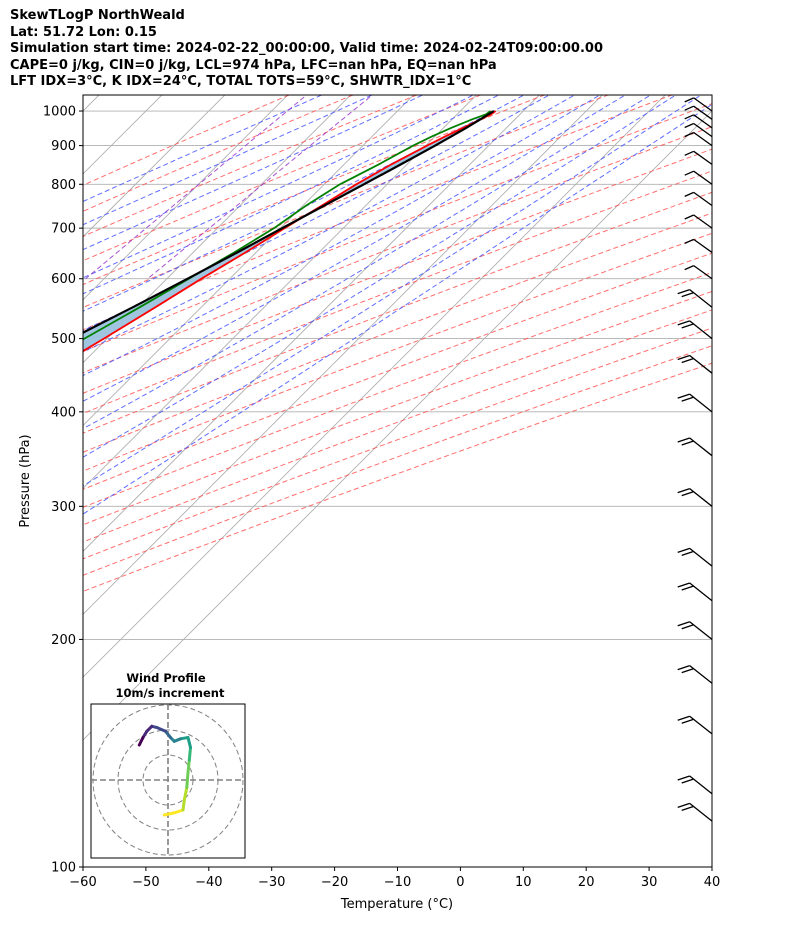  Describe the element at coordinates (63, 640) in the screenshot. I see `y-tick-label: 200` at that location.